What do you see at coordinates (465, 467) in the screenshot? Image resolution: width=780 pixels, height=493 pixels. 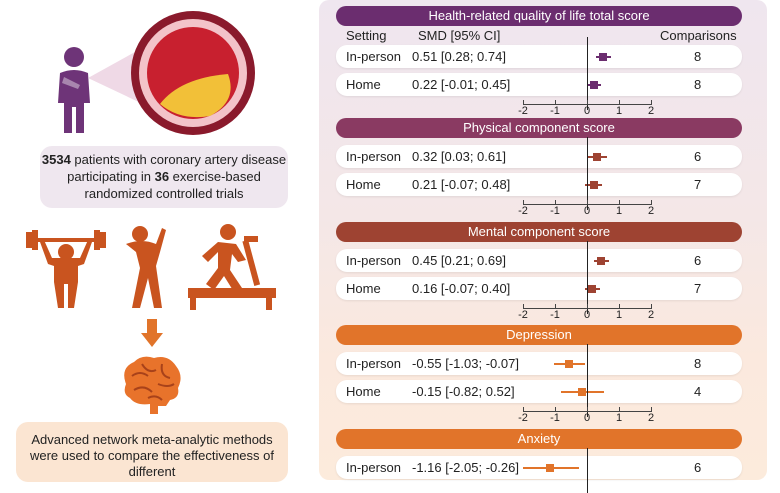 I see `row-smd: -1.16 [-2.05; -0.26]` at bounding box center [465, 467].